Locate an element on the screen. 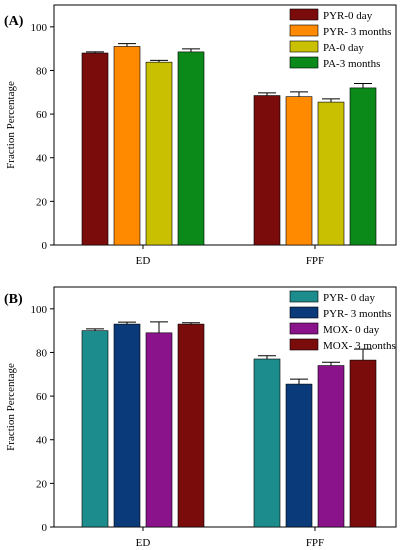 The image size is (402, 550). panel-label: (B) is located at coordinates (13, 299).